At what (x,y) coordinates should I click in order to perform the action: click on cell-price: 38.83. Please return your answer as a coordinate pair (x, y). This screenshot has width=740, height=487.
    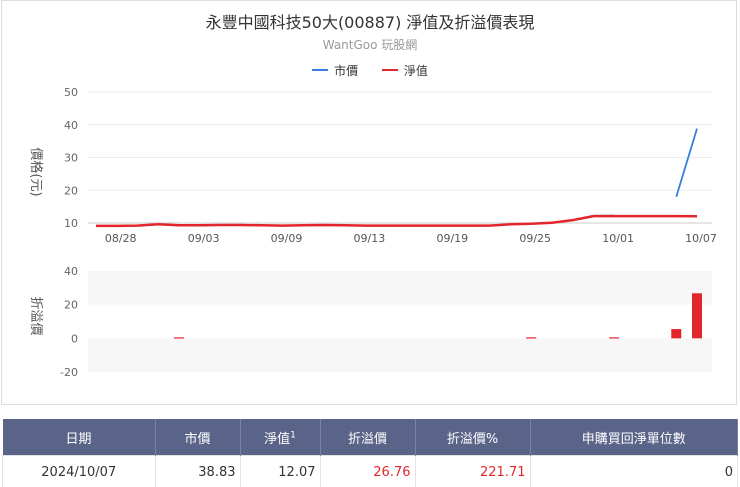
    Looking at the image, I should click on (197, 471).